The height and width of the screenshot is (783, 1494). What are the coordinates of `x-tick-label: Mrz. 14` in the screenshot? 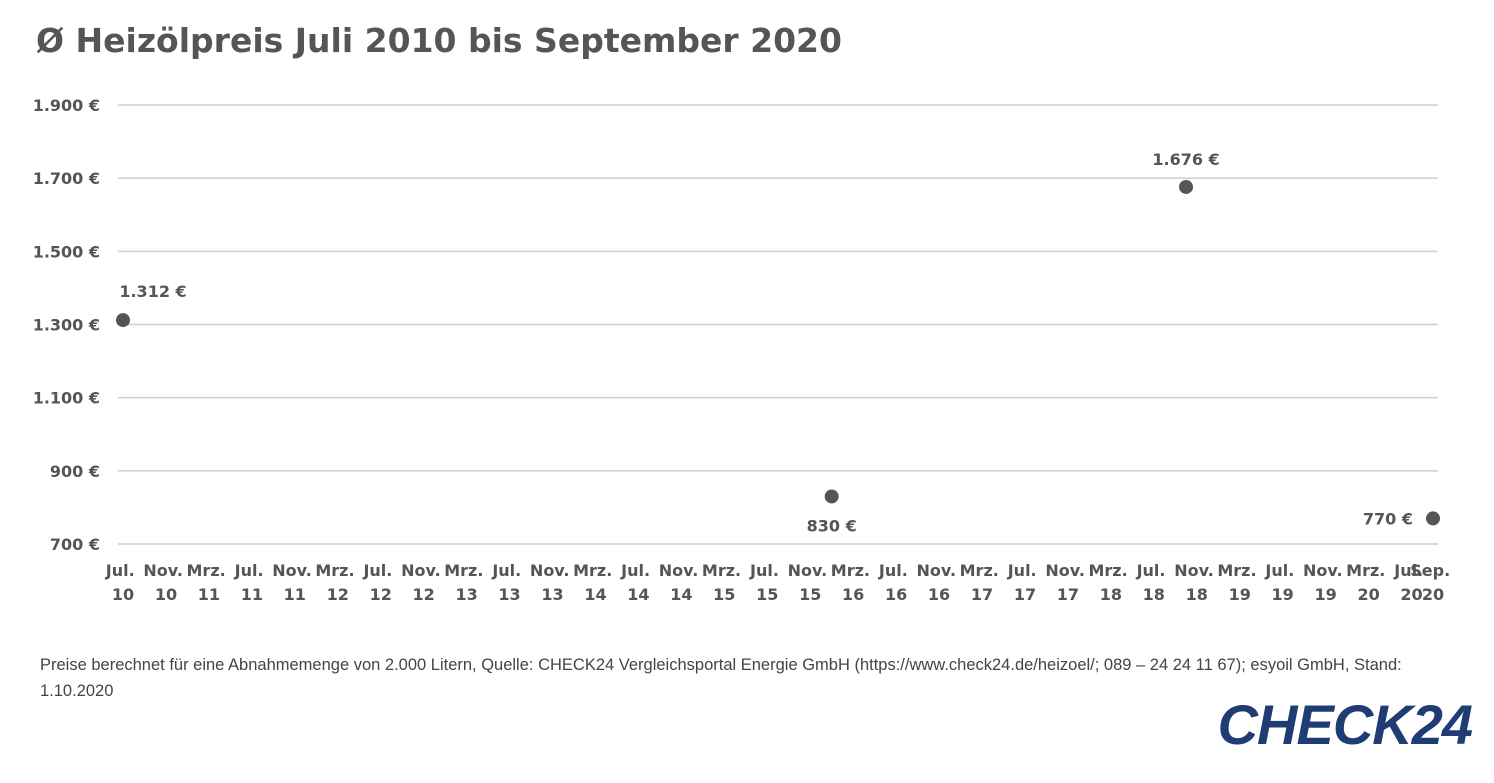 It's located at (595, 582).